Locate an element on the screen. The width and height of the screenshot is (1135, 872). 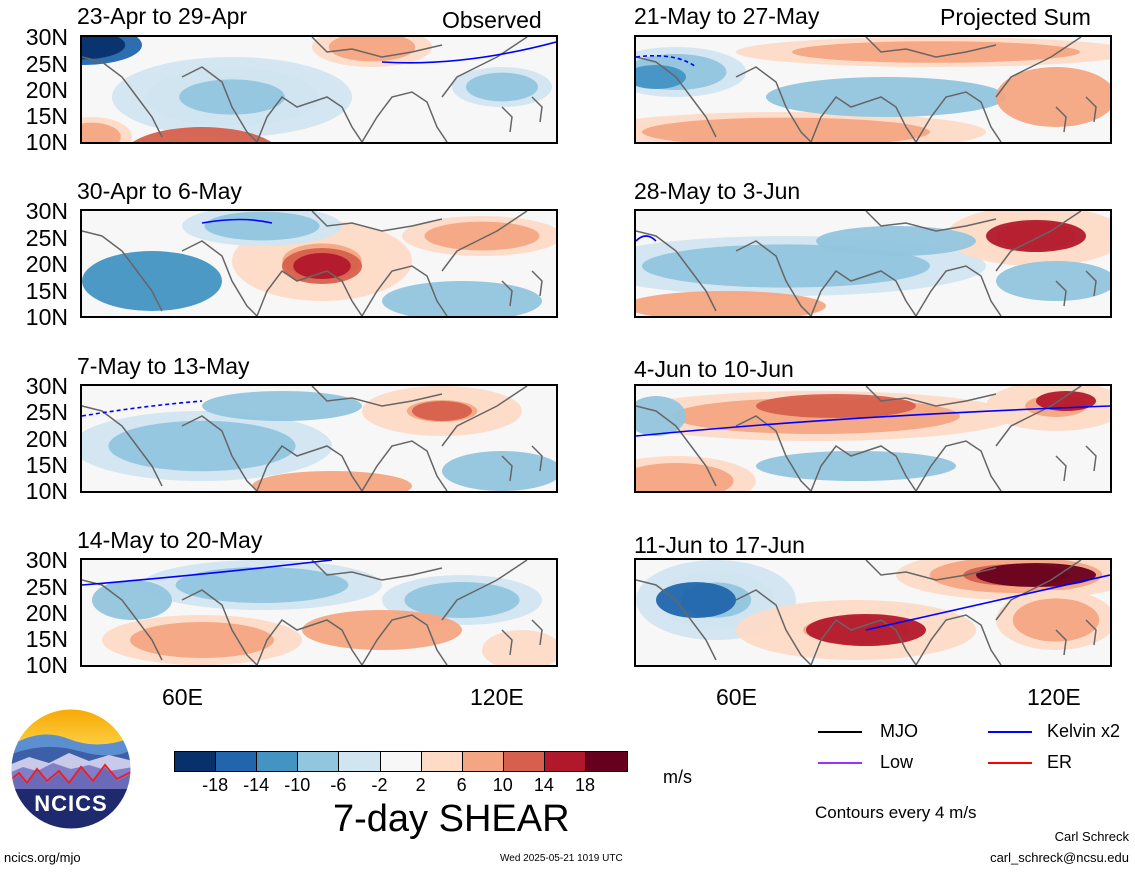
legend-label-kelvin: Kelvin x2 is located at coordinates (1084, 731).